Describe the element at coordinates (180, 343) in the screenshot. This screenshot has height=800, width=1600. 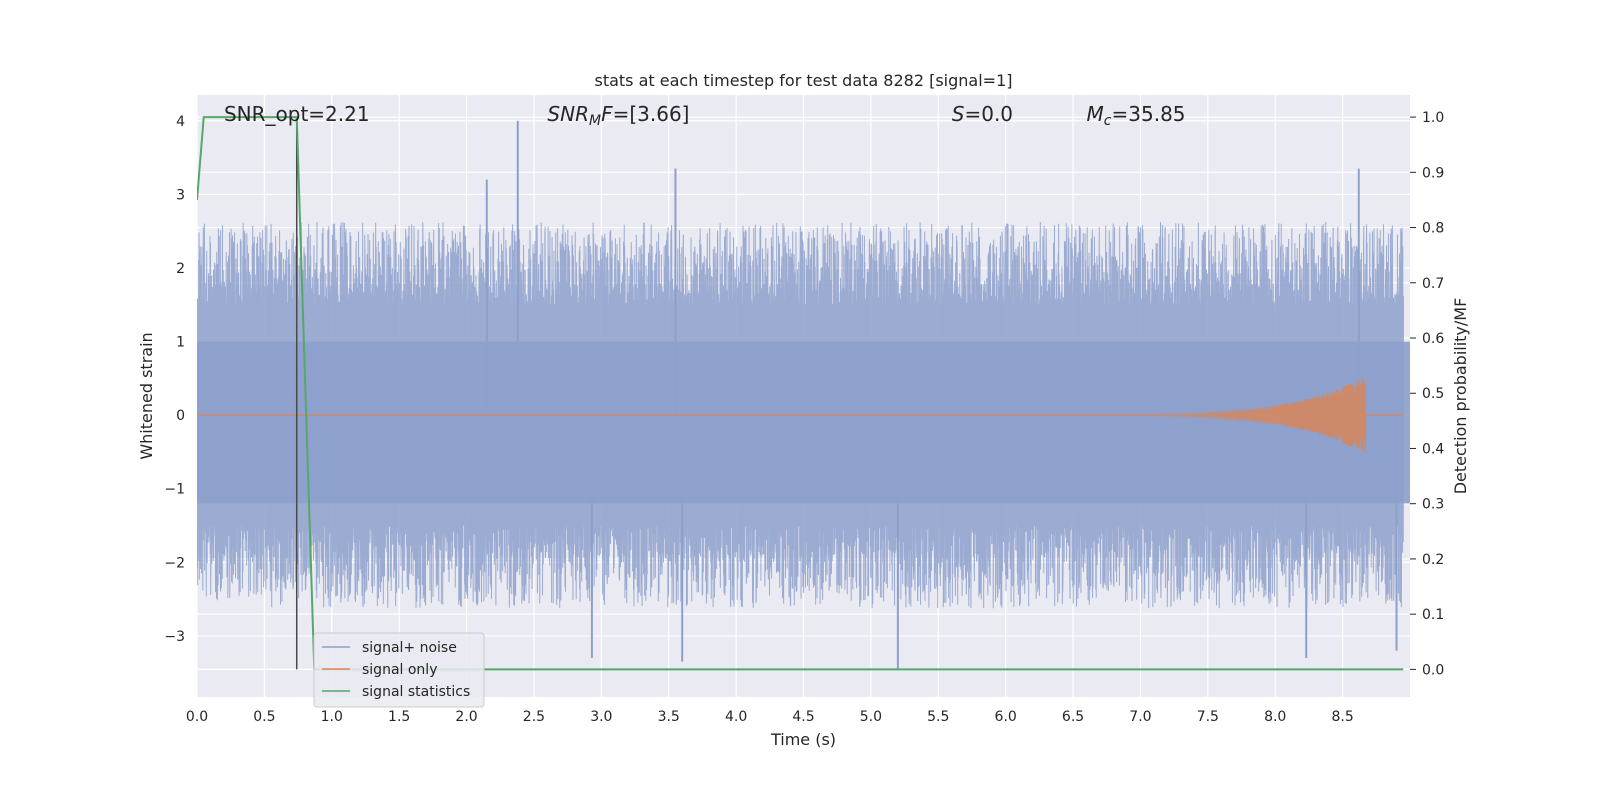
I see `y-tick-label-left: 1` at that location.